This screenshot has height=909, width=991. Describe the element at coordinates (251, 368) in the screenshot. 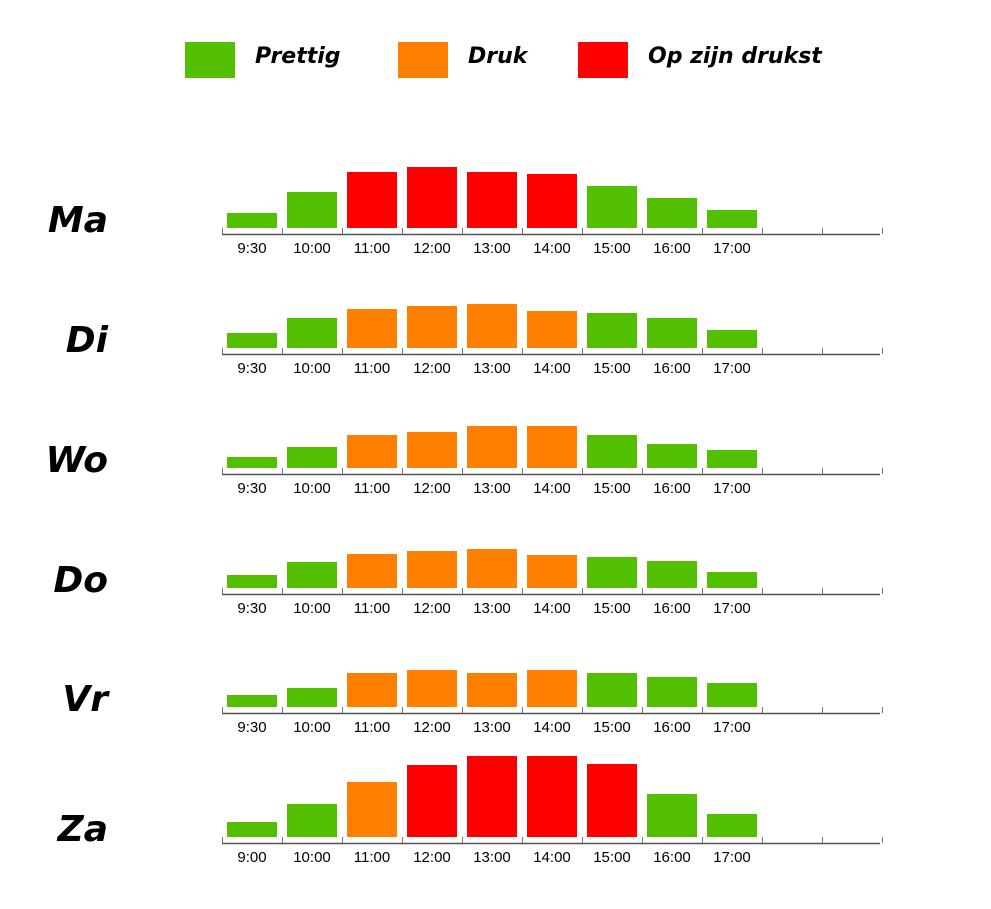

I see `tick-label-di-0: 9:30` at that location.